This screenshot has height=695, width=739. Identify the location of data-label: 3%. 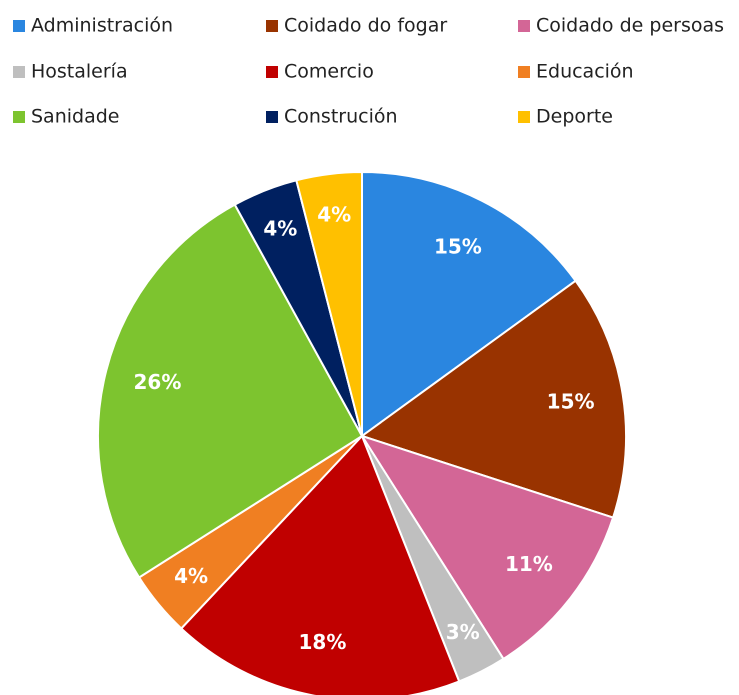
(463, 632).